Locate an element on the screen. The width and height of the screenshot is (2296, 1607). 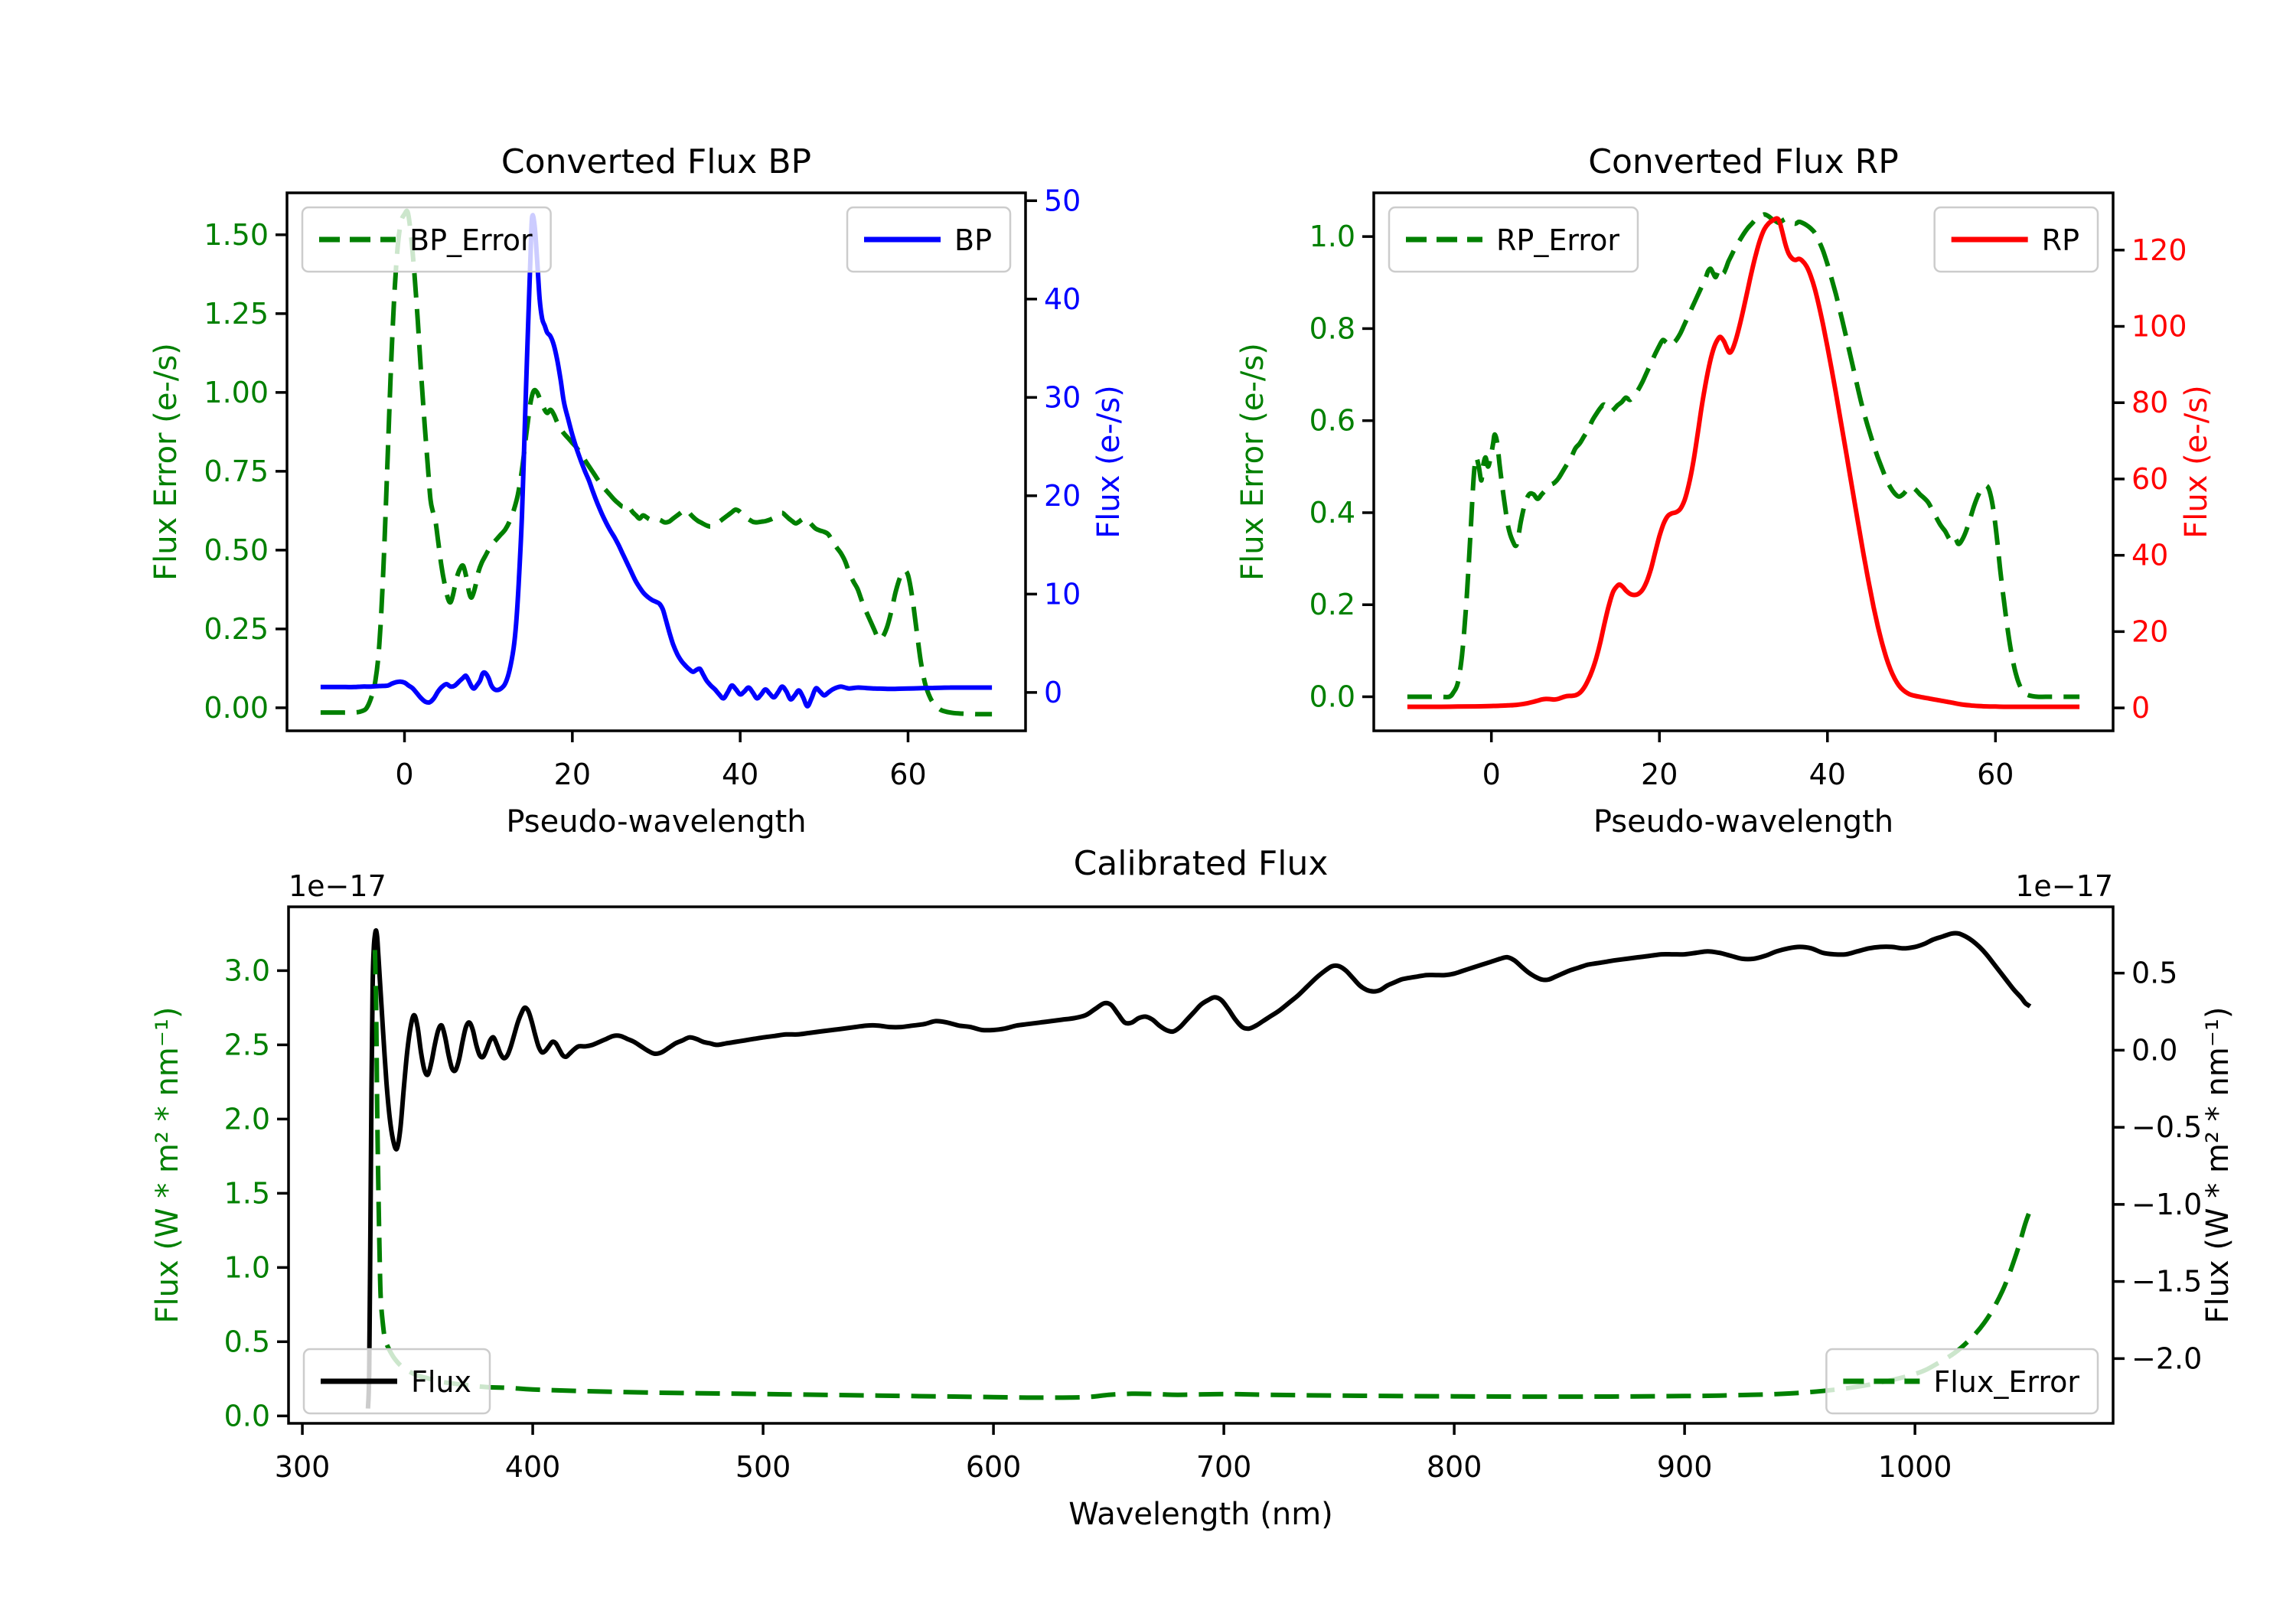
bp-error-line is located at coordinates (656, 463).